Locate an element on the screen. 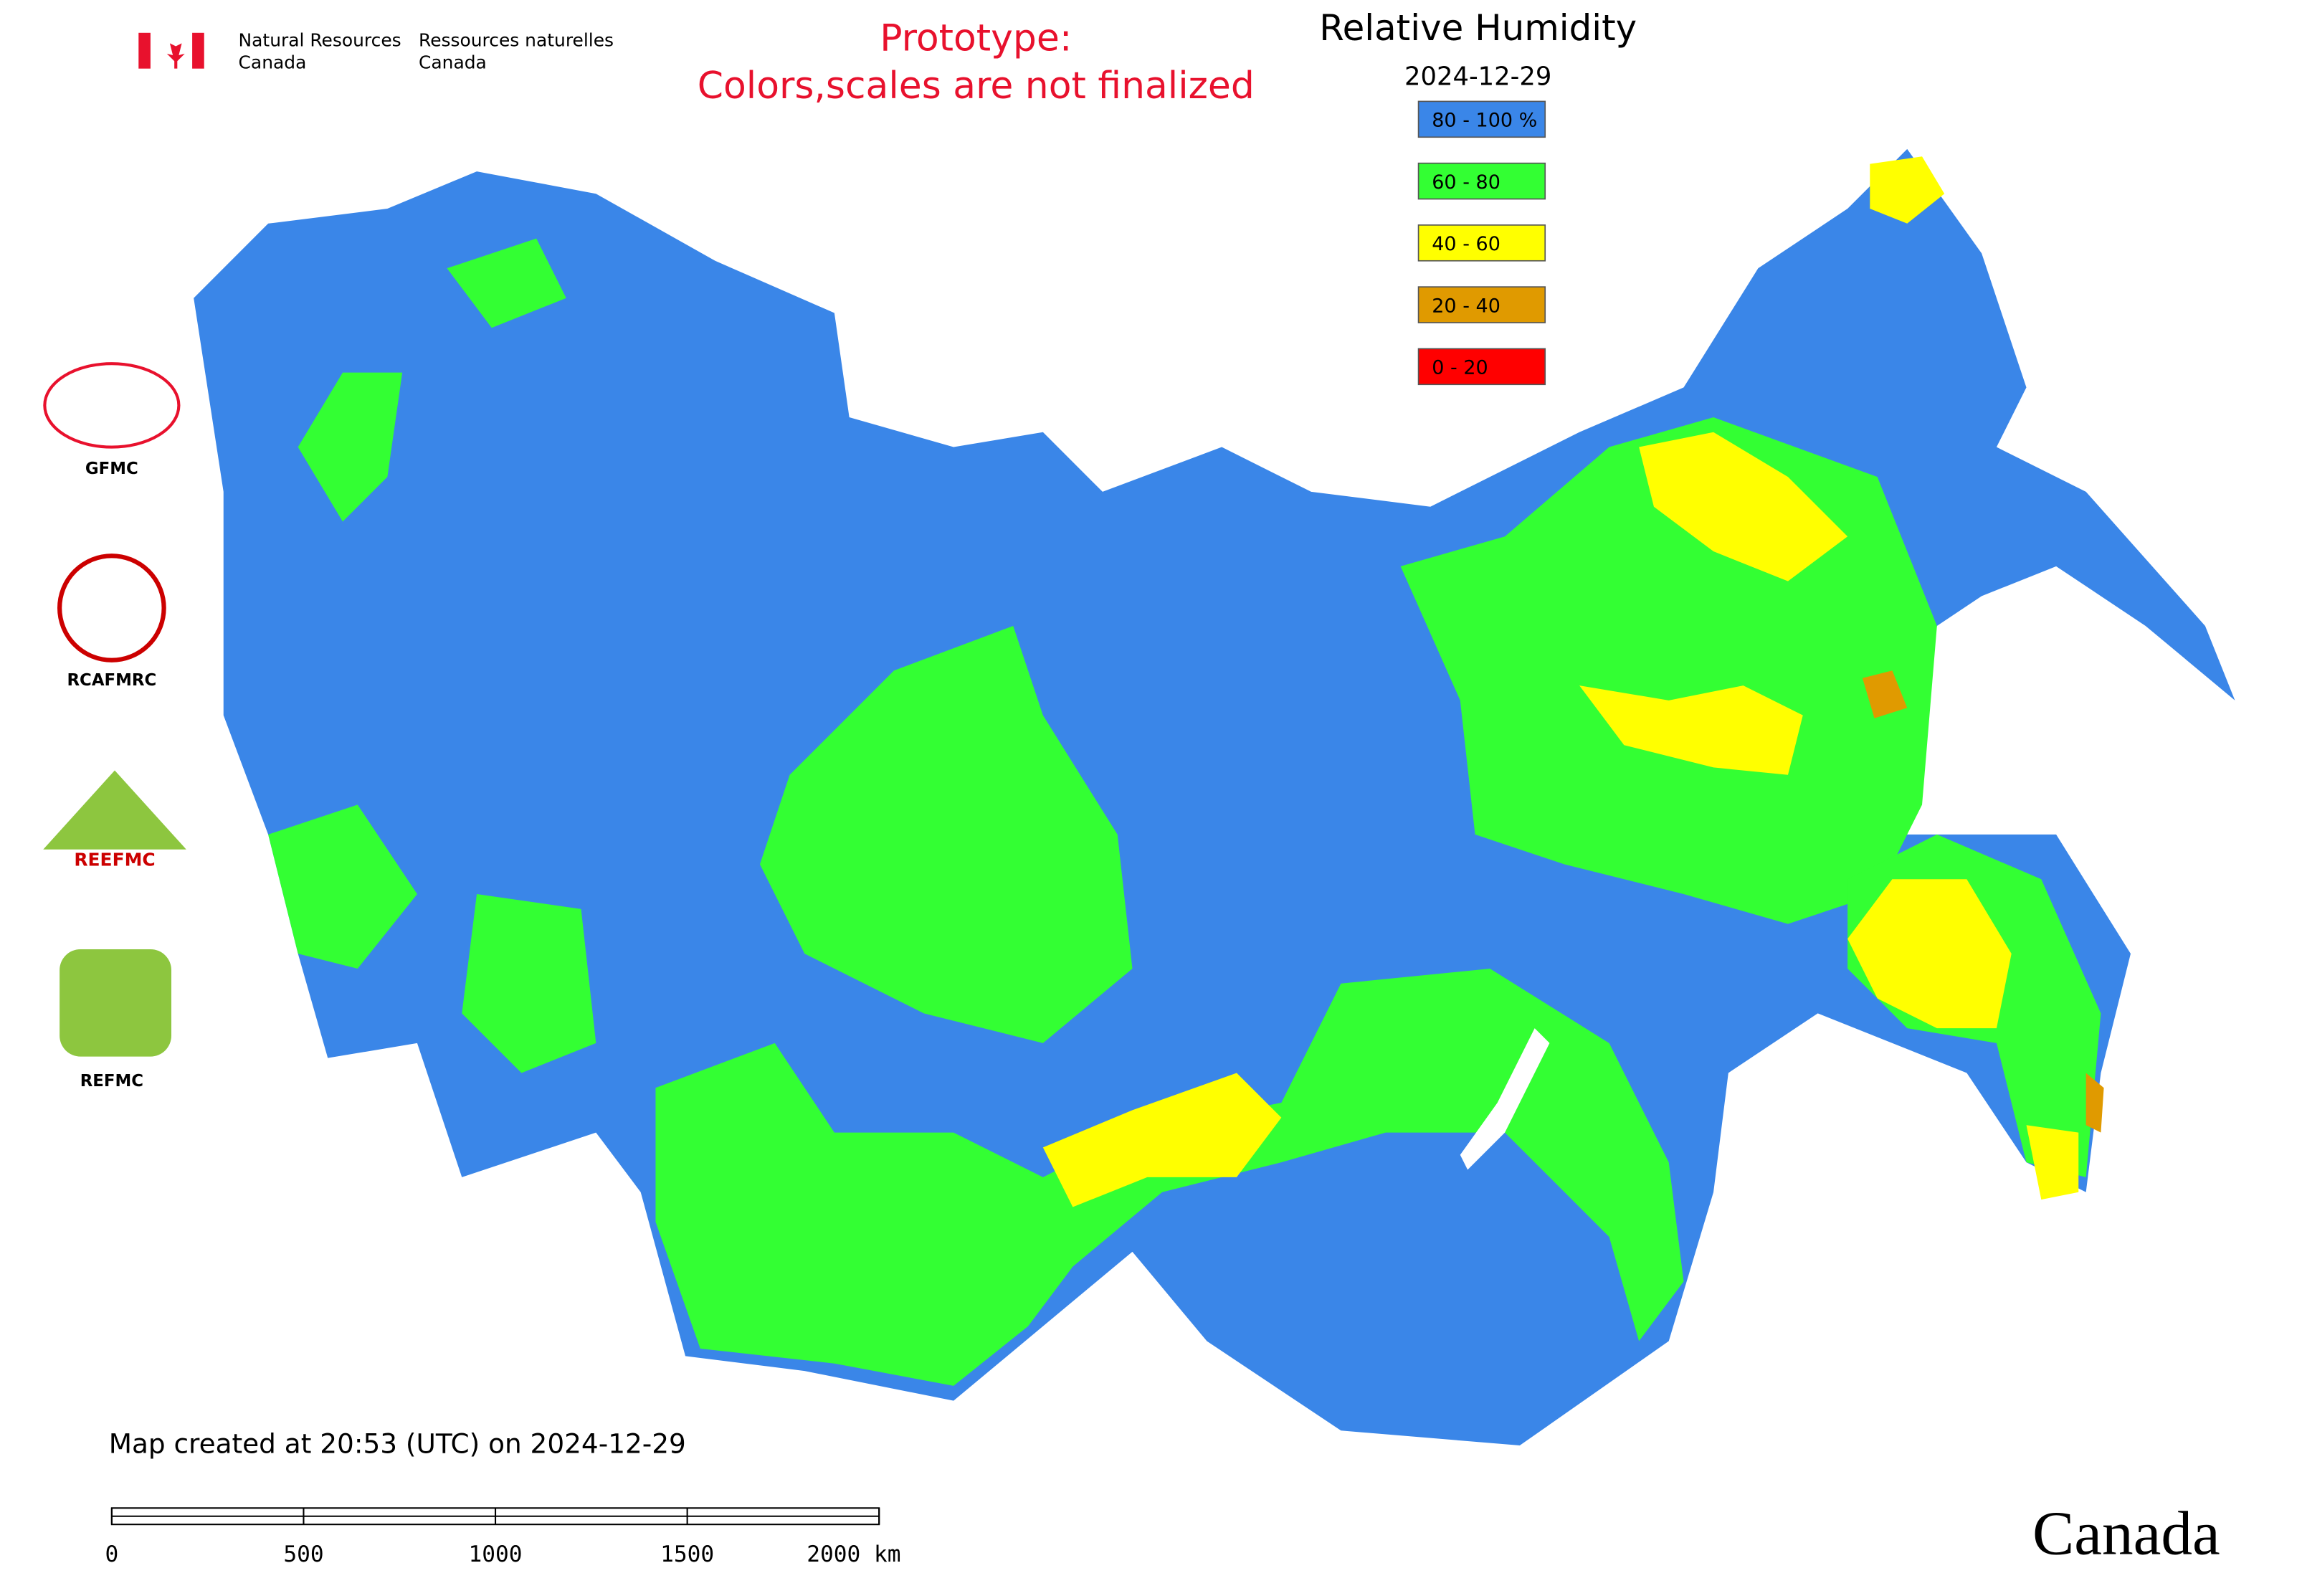 This screenshot has height=1596, width=2302. logo-label: REFMC is located at coordinates (112, 1081).